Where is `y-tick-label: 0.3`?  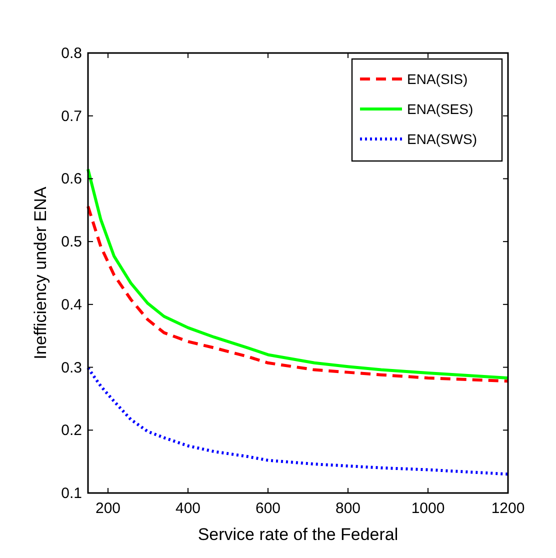
y-tick-label: 0.3 is located at coordinates (71, 367).